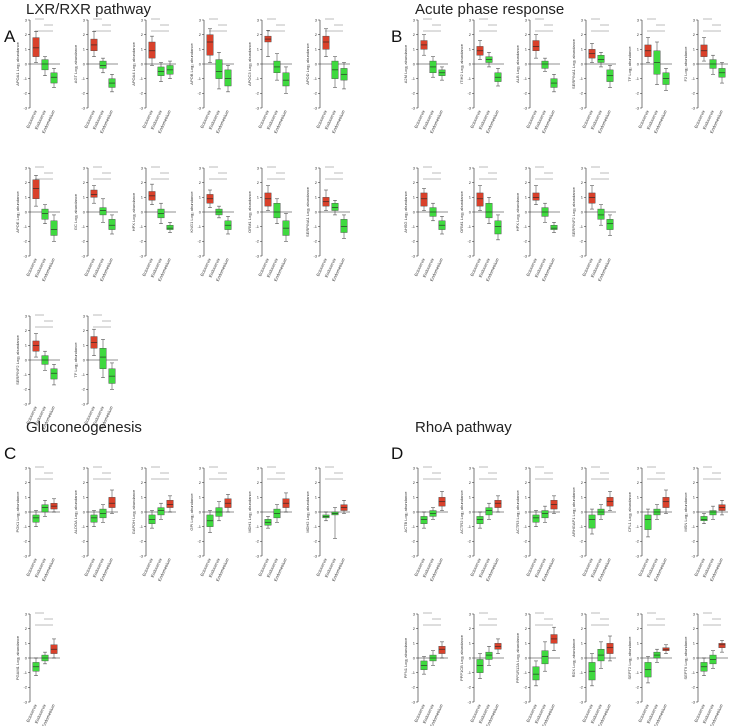  What do you see at coordinates (405, 211) in the screenshot?
I see `y-axis-label: AHSG Log₂ abundance` at bounding box center [405, 211].